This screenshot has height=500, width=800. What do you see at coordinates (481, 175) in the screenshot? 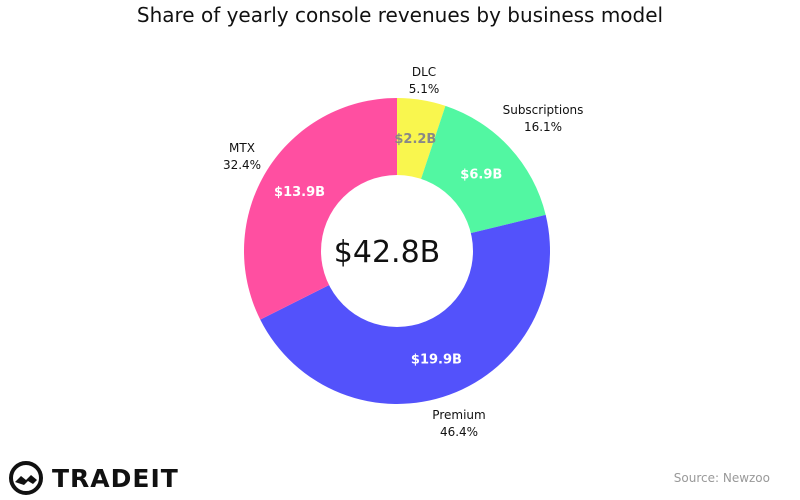
I see `value-label-subscriptions: $6.9B` at bounding box center [481, 175].